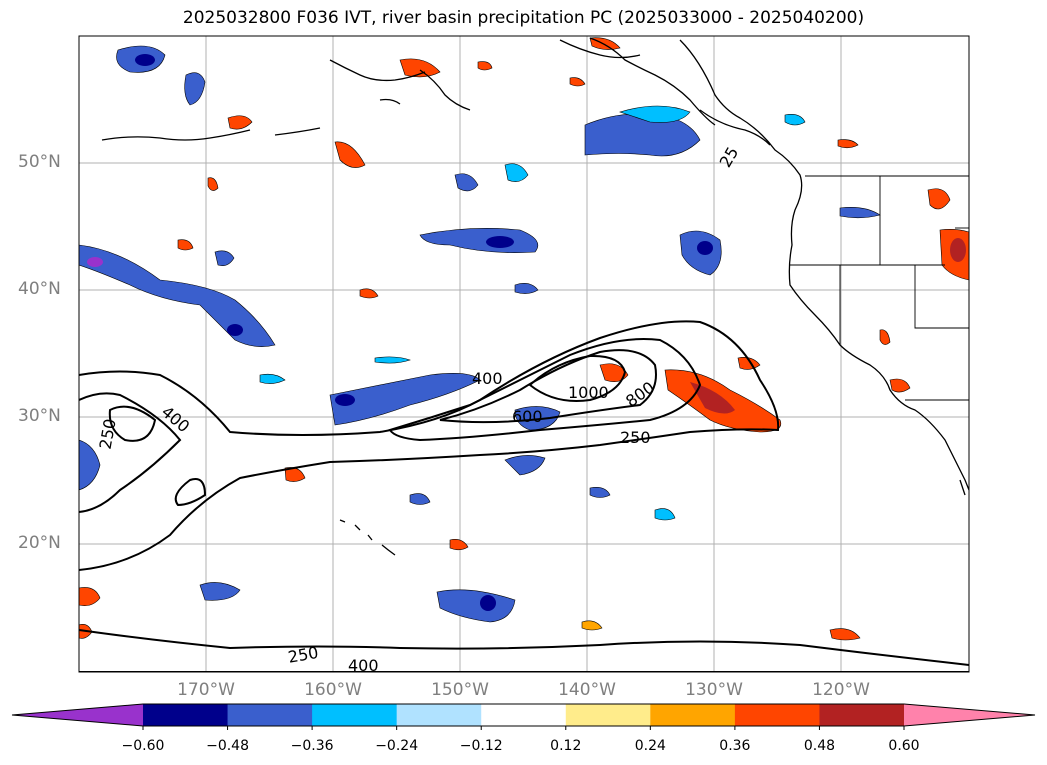 This screenshot has width=1047, height=765. I want to click on colorbar-tick-label: −0.48, so click(227, 746).